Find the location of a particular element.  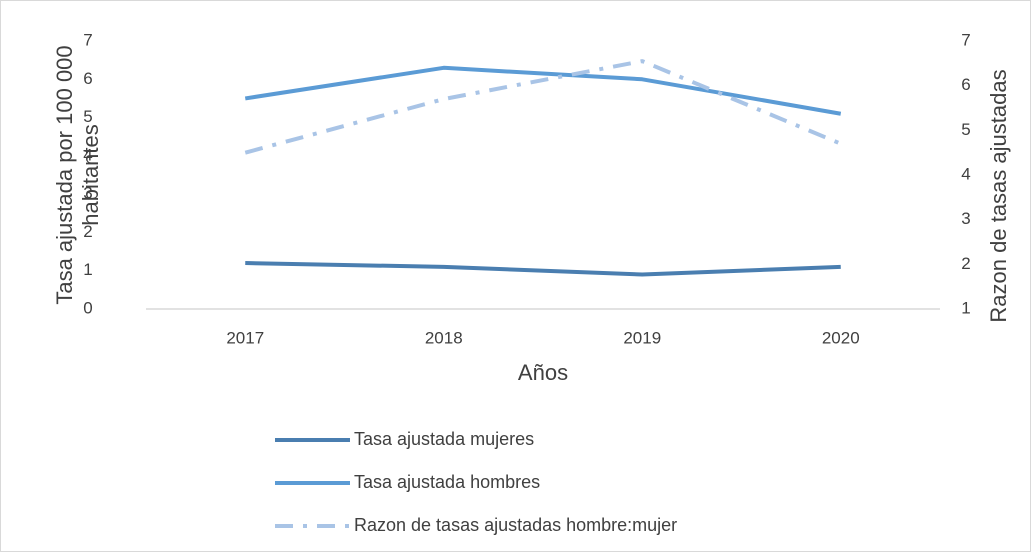

y-axis-label: habitantes is located at coordinates (90, 175).